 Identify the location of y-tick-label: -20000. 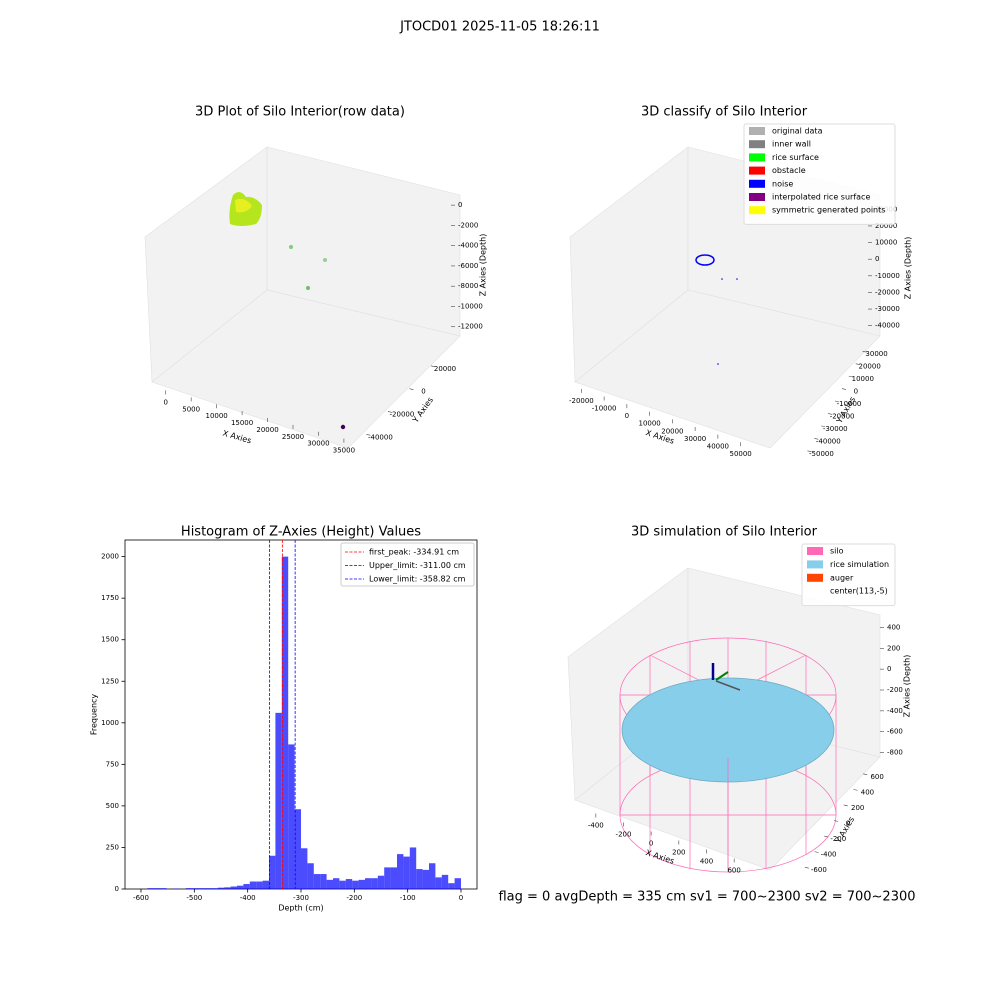
(842, 416).